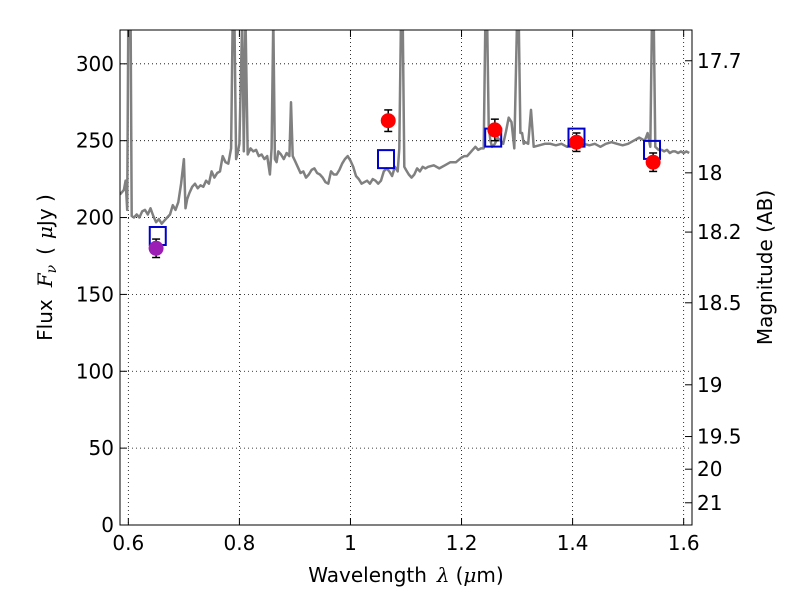  What do you see at coordinates (350, 543) in the screenshot?
I see `x-tick-label: 1` at bounding box center [350, 543].